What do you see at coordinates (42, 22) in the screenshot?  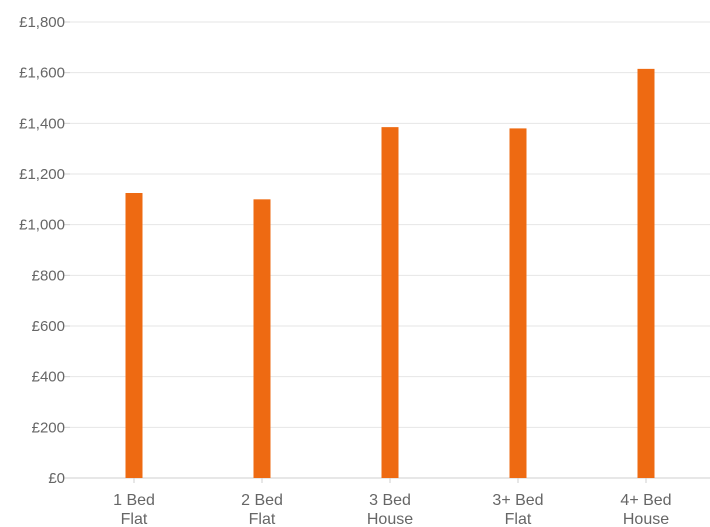 I see `y-tick-label: £1,800` at bounding box center [42, 22].